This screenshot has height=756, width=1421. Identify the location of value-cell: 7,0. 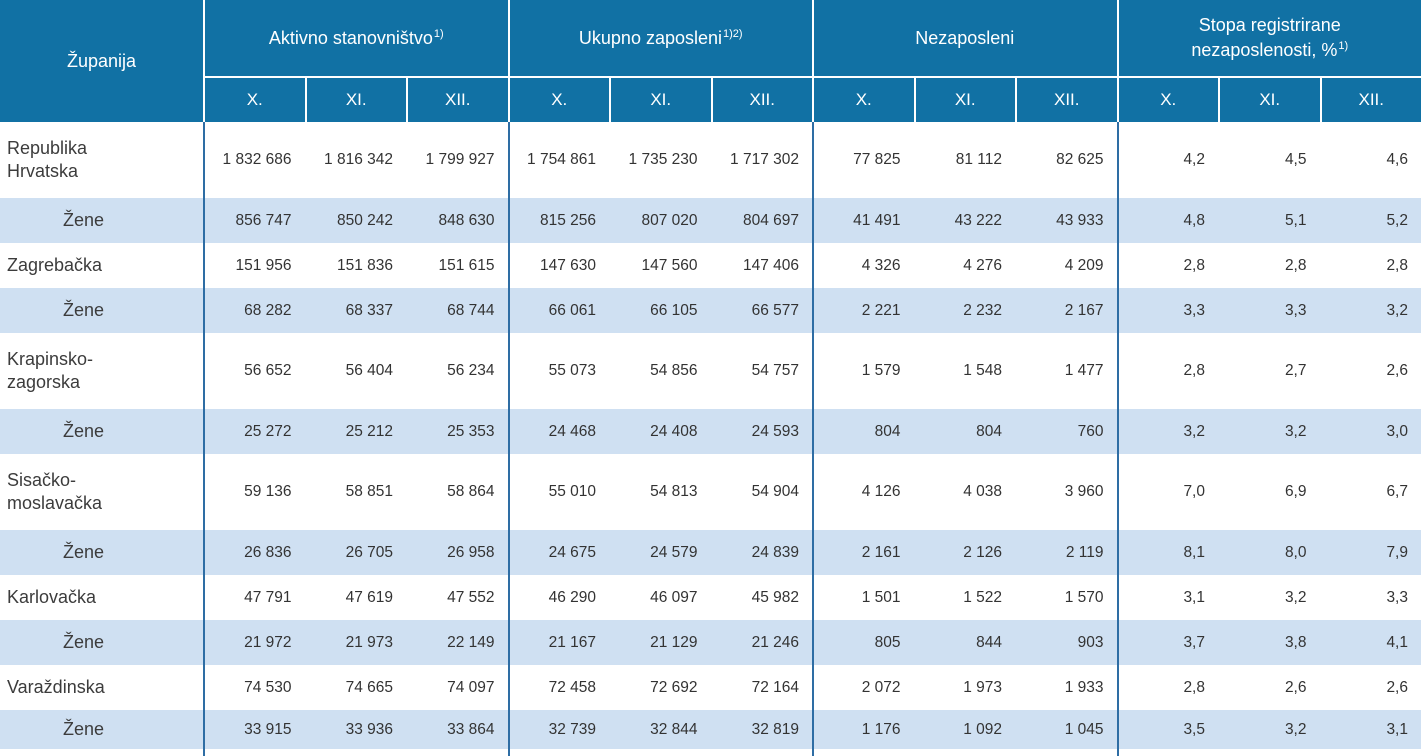
(1167, 492).